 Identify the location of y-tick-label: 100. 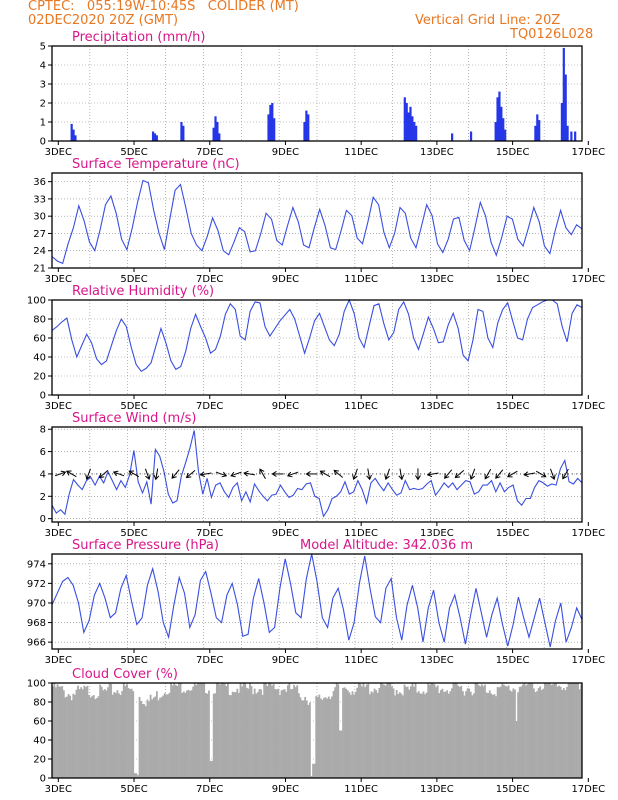
(36, 684).